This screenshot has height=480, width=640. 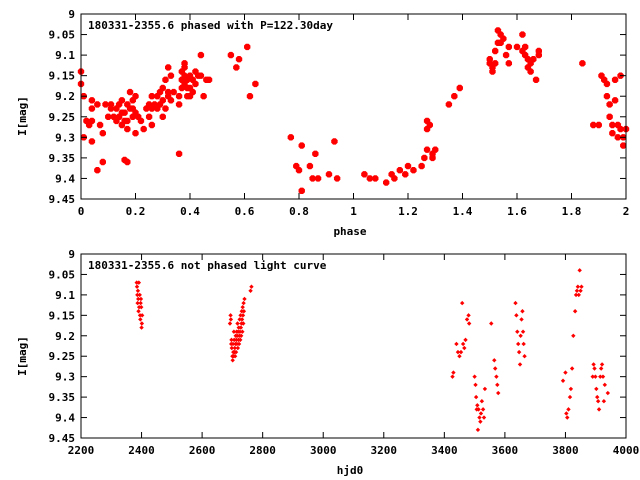 I want to click on unphased-x-tick-label: 3000, so click(x=323, y=450).